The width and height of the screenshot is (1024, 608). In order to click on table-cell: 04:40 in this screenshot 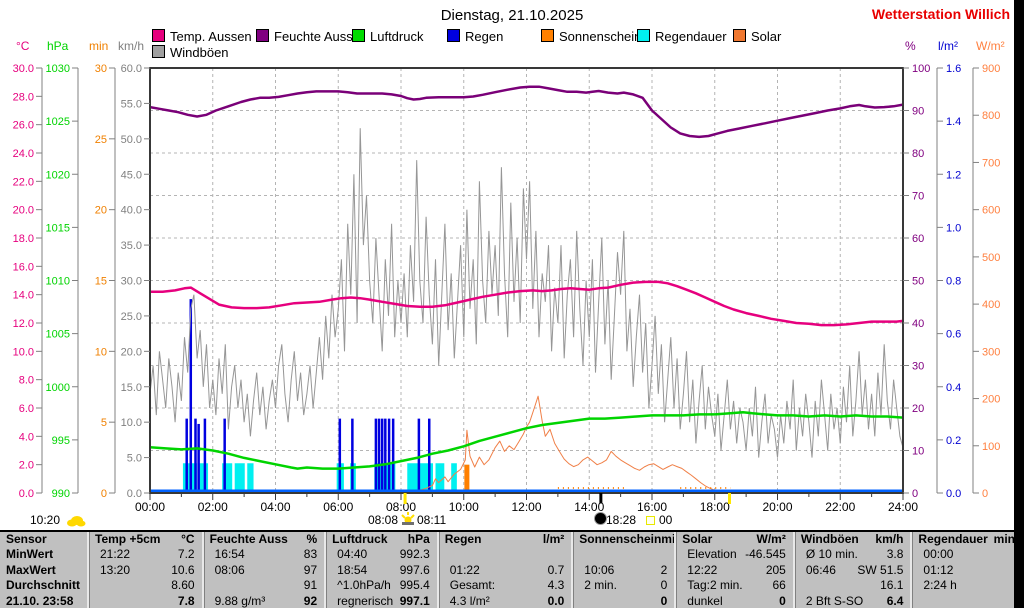, I will do `click(352, 554)`.